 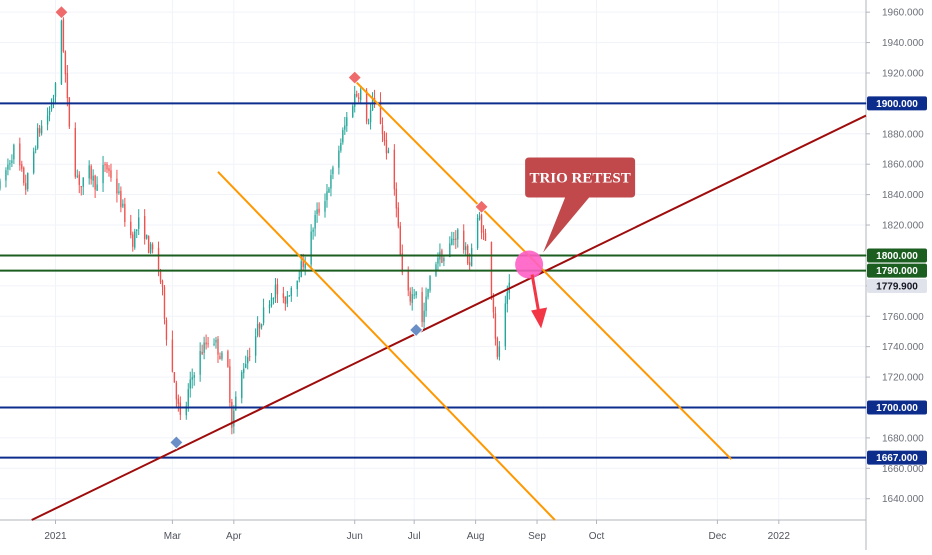 I want to click on retest-circle, so click(x=529, y=264).